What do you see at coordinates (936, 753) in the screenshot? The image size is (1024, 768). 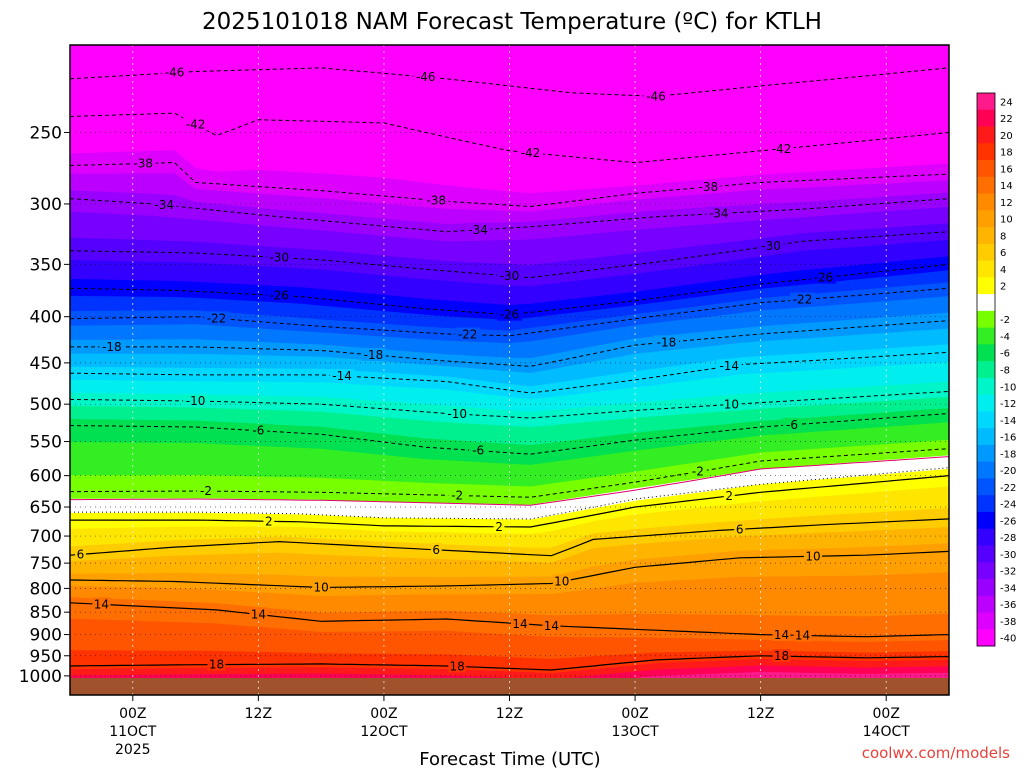 I see `credit-text: coolwx.com/models` at bounding box center [936, 753].